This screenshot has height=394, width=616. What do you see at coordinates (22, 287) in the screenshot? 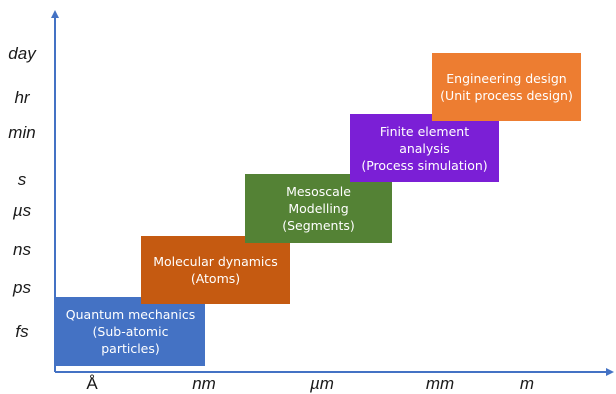
I see `y-label-ps: ps` at bounding box center [22, 287].